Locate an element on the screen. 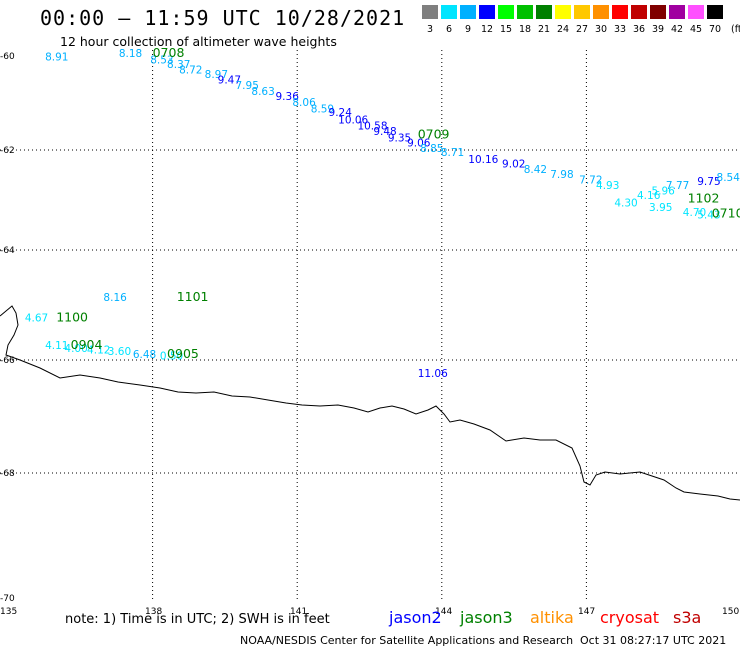 This screenshot has height=650, width=740. wave-height-value: 8.53 is located at coordinates (161, 61).